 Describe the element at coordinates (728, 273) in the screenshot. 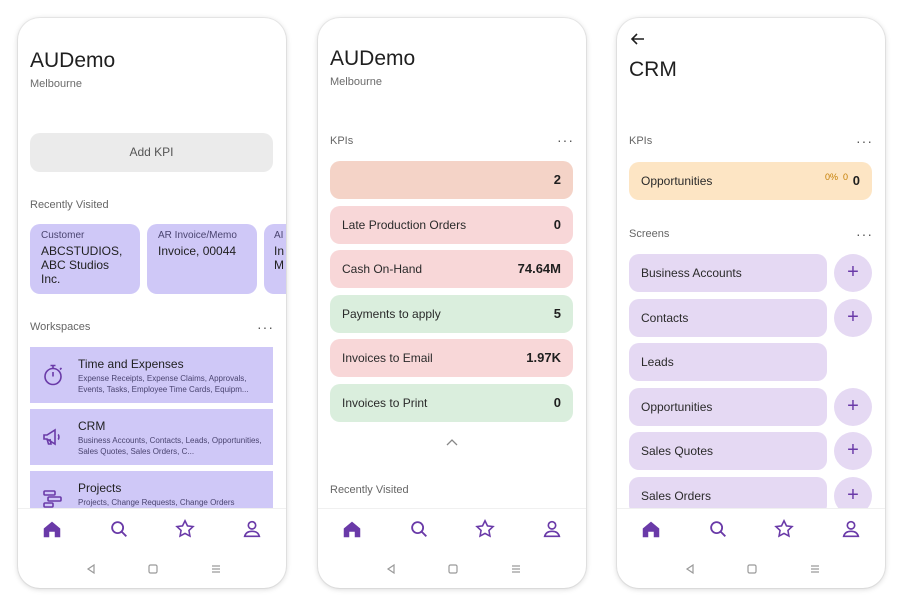

I see `screen-business-accounts: Business Accounts` at that location.